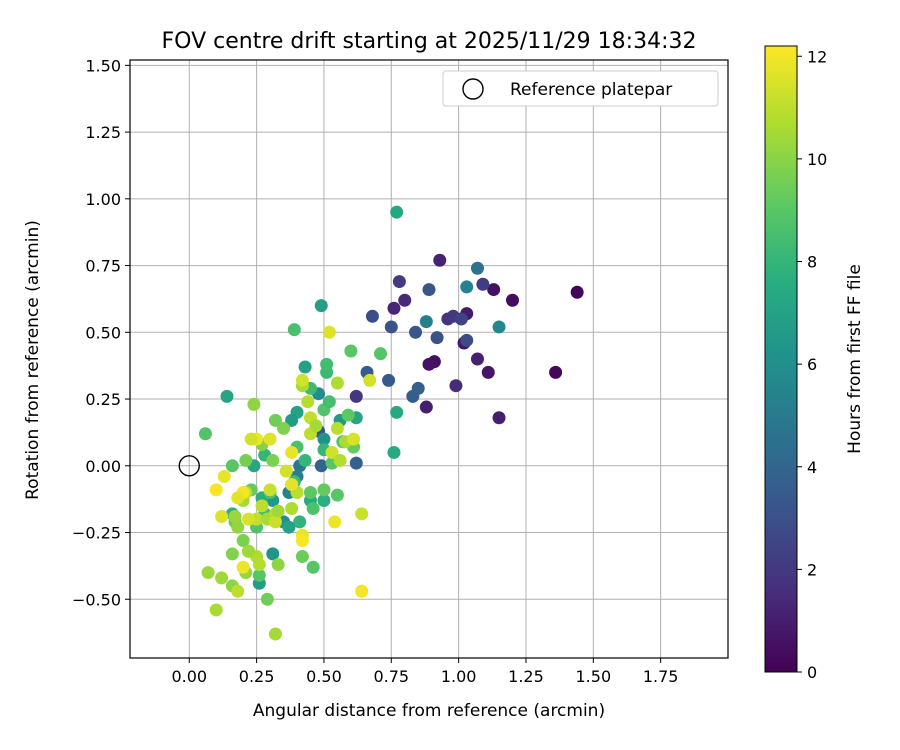 The height and width of the screenshot is (750, 900). I want to click on colorbar-tick-label: 4, so click(812, 467).